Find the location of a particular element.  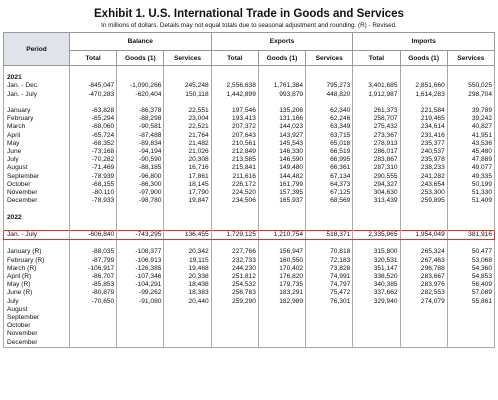

cell: -70,650 is located at coordinates (93, 301).